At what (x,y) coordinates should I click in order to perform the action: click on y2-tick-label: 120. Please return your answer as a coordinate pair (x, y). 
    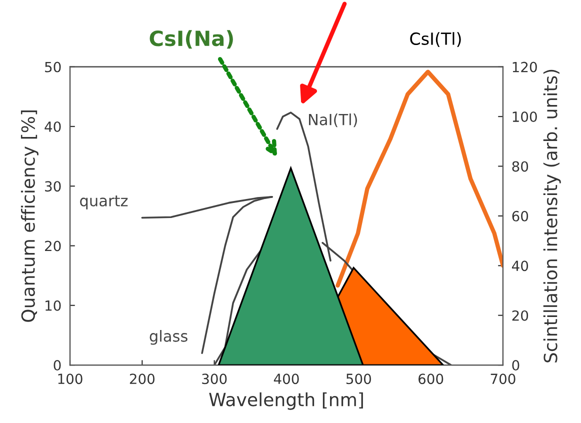
    Looking at the image, I should click on (524, 67).